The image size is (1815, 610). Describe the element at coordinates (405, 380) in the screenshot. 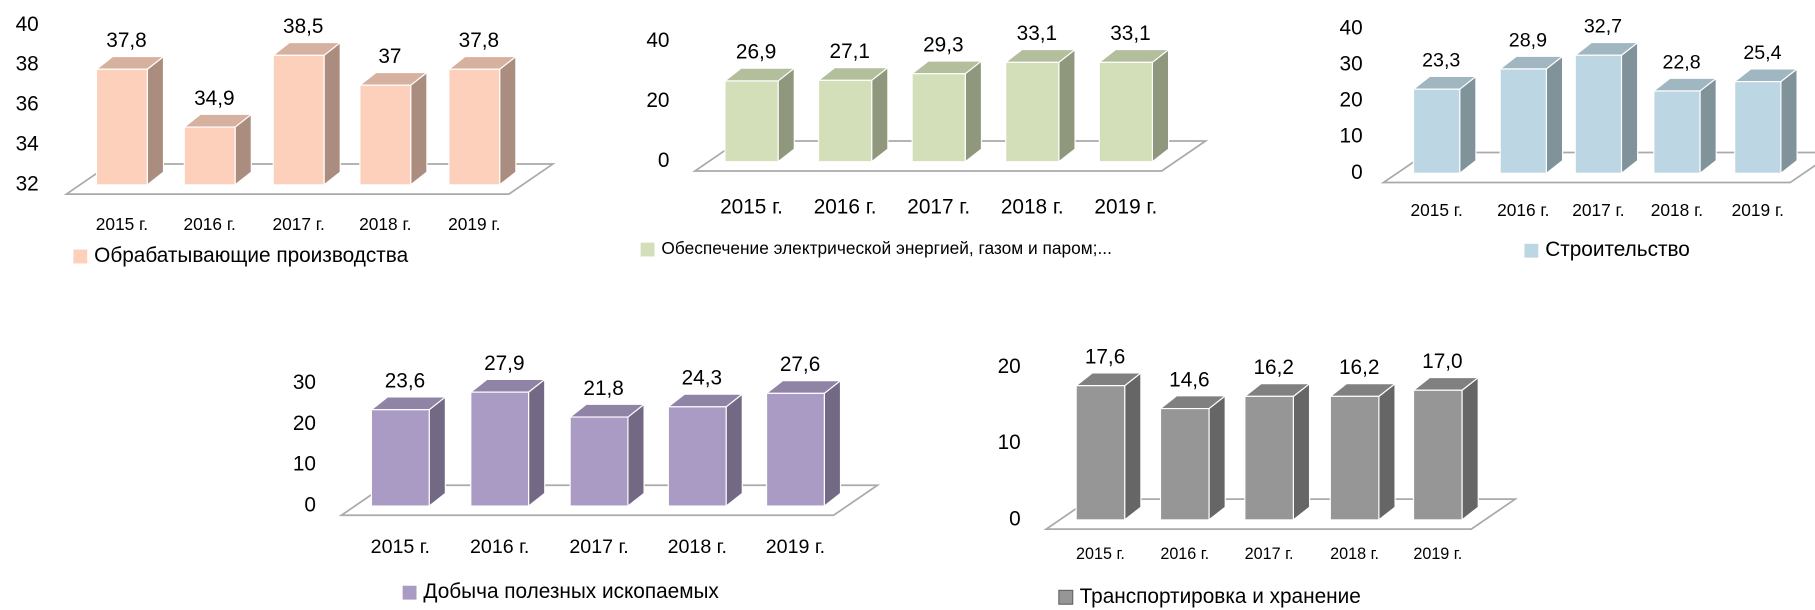

I see `data-label: 23,6` at that location.